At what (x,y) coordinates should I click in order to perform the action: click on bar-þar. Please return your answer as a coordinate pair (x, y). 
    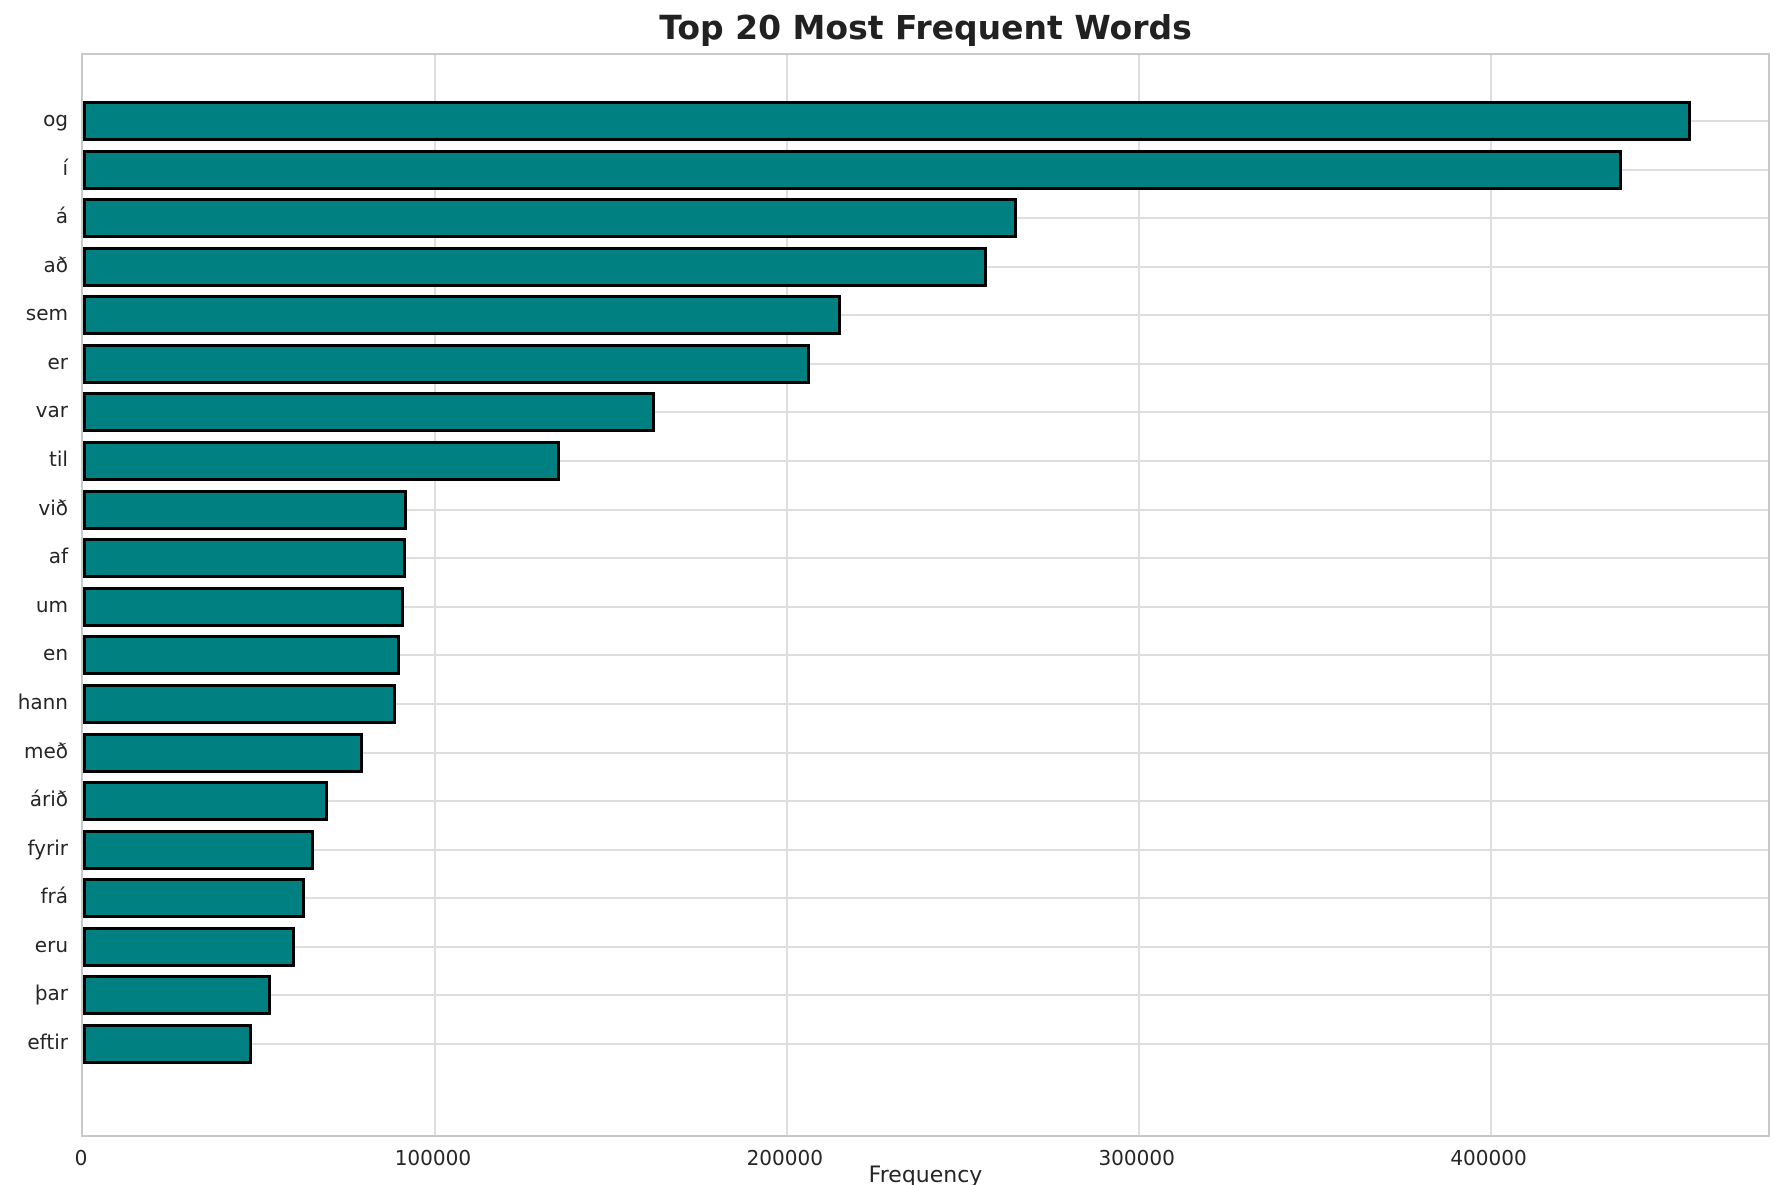
    Looking at the image, I should click on (177, 995).